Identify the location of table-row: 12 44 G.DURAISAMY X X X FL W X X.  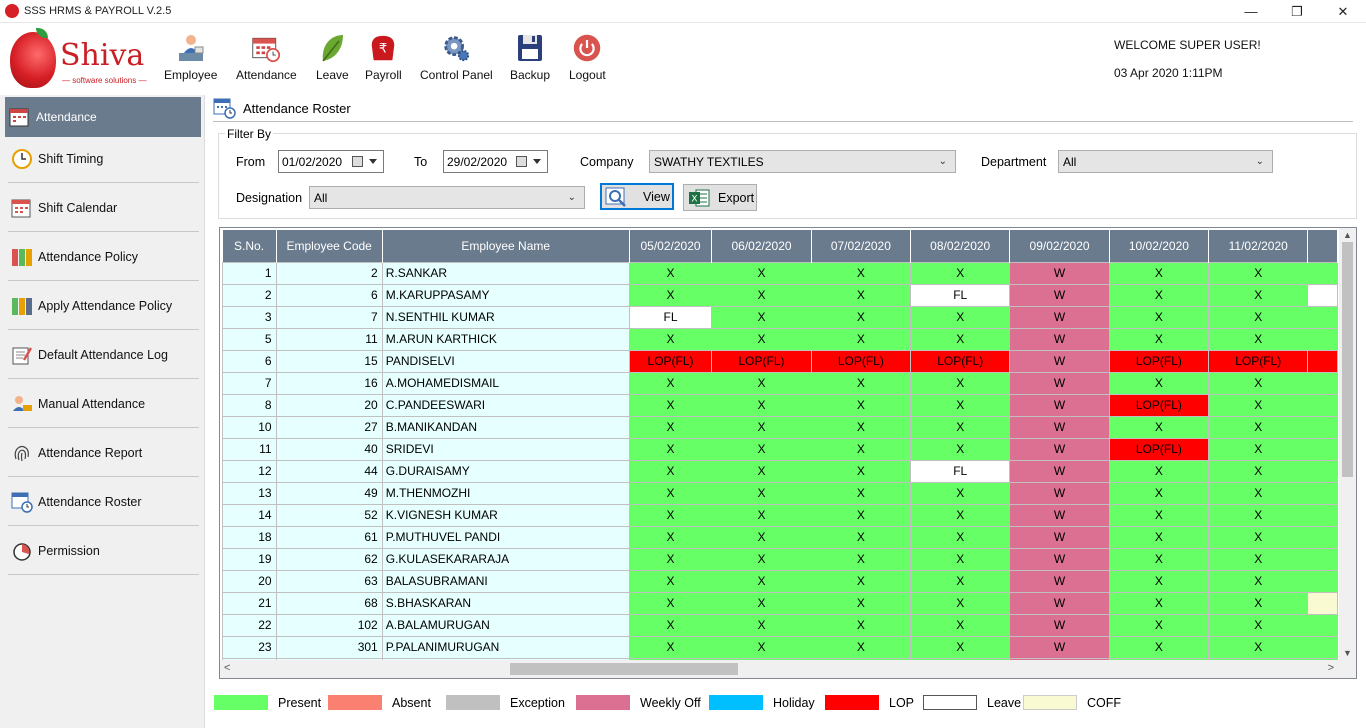
(780, 471).